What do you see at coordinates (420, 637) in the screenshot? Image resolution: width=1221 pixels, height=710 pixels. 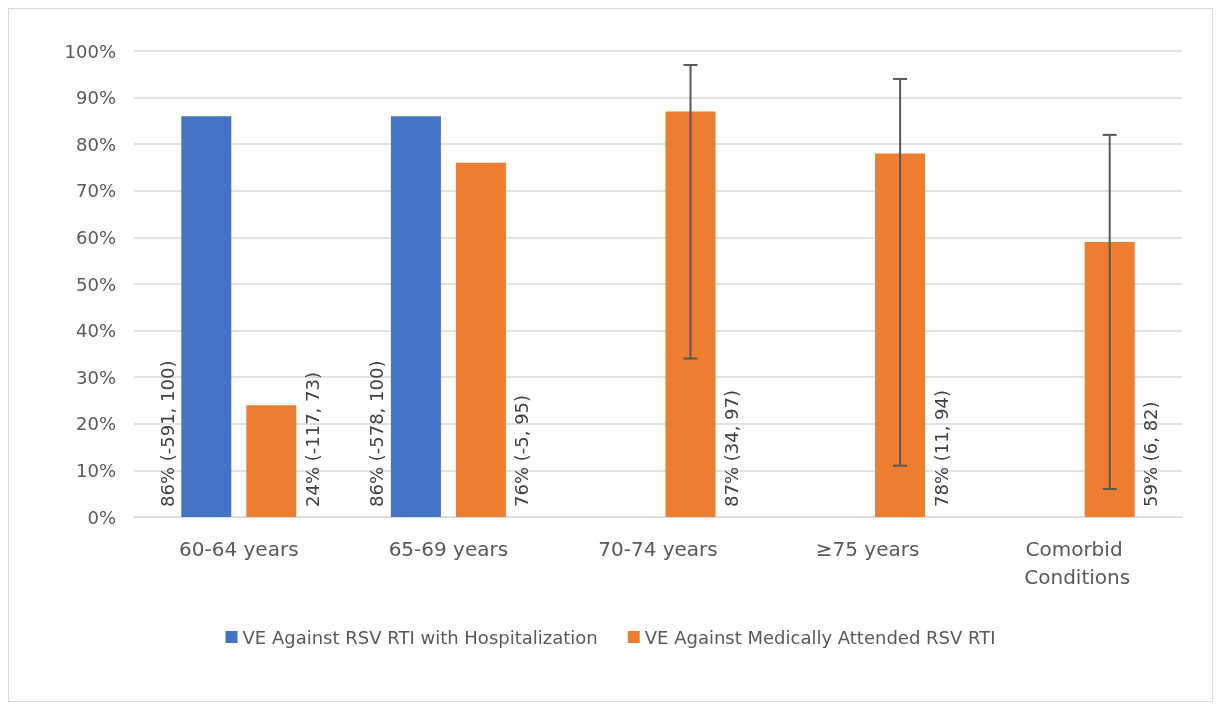 I see `legend-label: VE Against RSV RTI with Hospitalization` at bounding box center [420, 637].